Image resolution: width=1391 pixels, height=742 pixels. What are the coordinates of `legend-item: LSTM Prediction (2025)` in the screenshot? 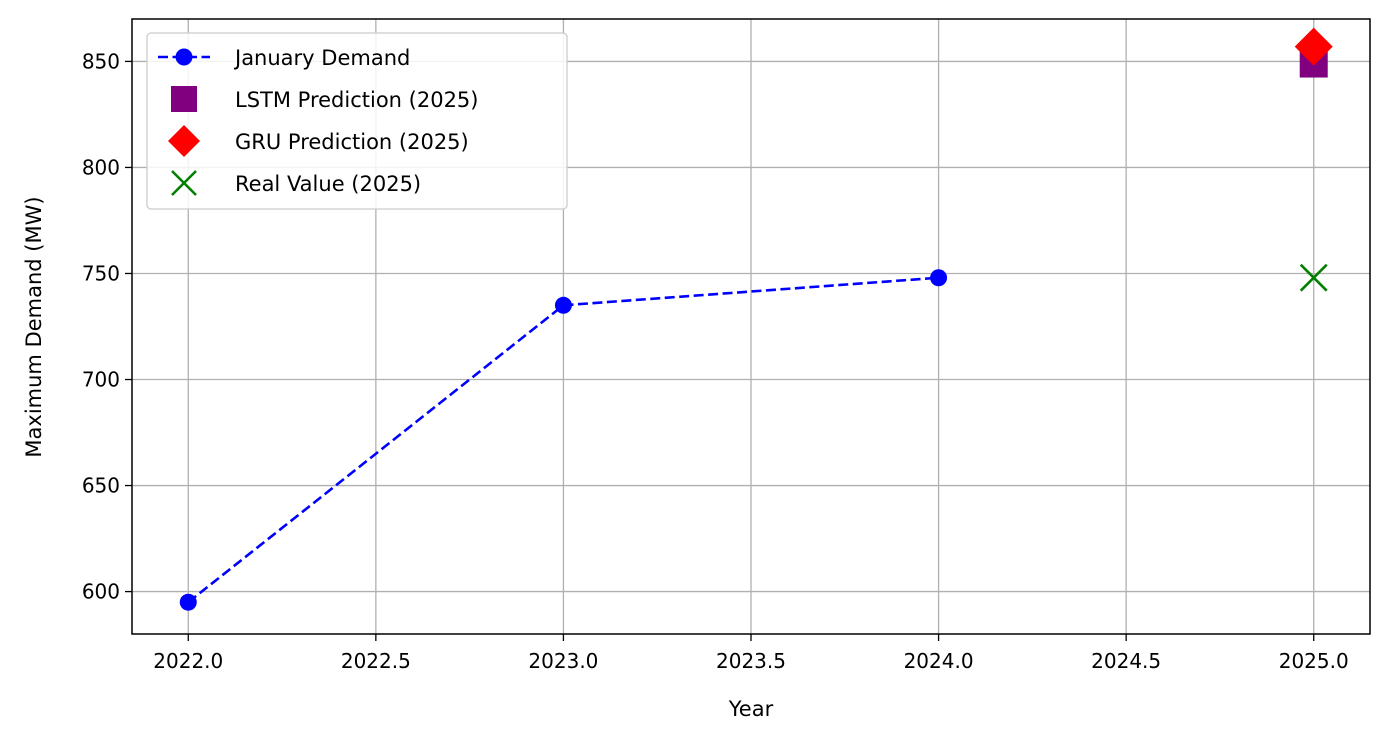 It's located at (324, 99).